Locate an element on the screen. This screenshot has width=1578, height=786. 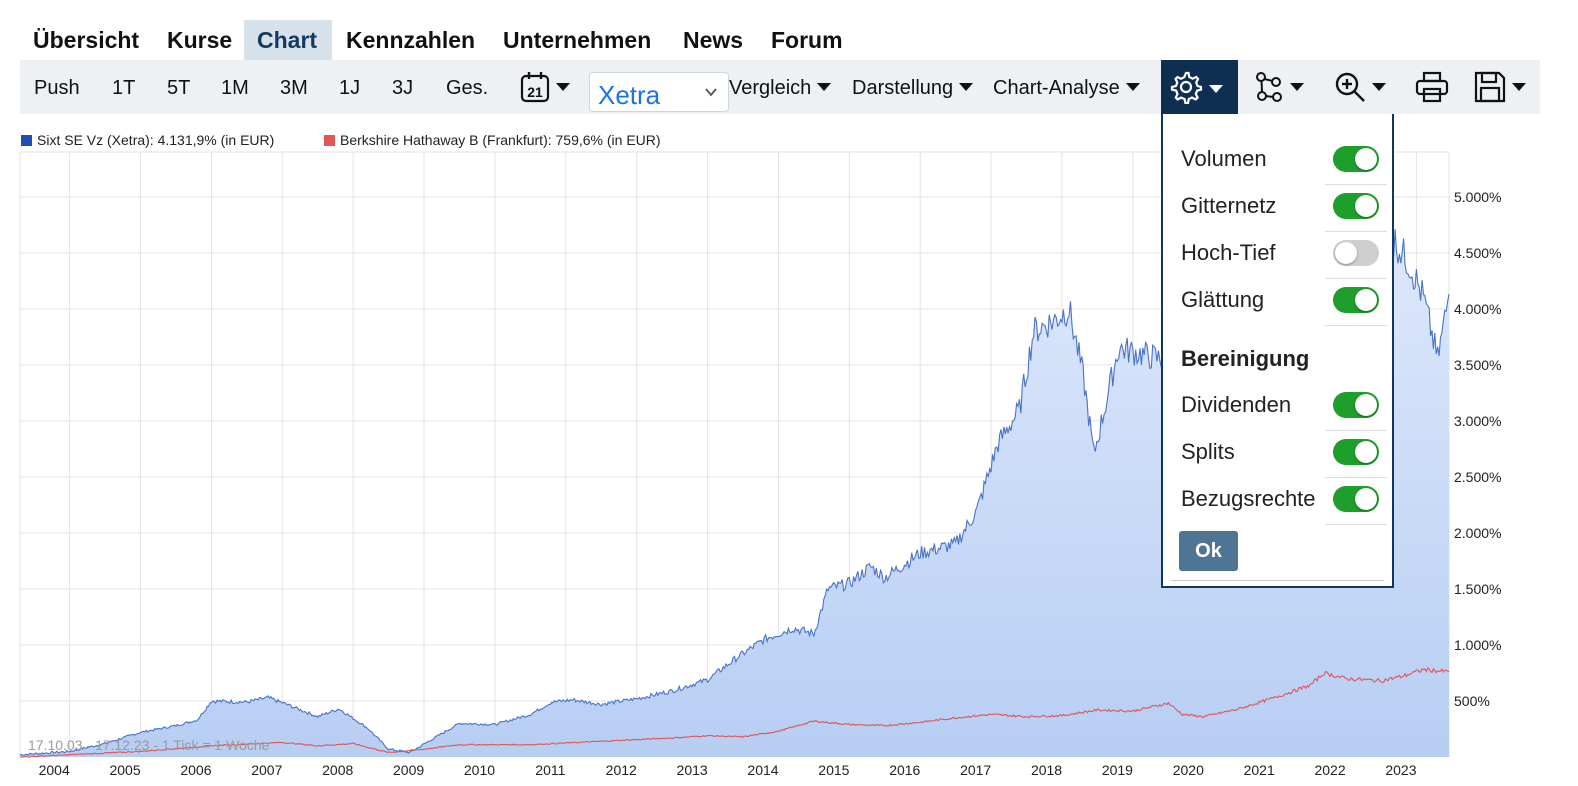
y-tick-label: 2.500% is located at coordinates (1477, 477).